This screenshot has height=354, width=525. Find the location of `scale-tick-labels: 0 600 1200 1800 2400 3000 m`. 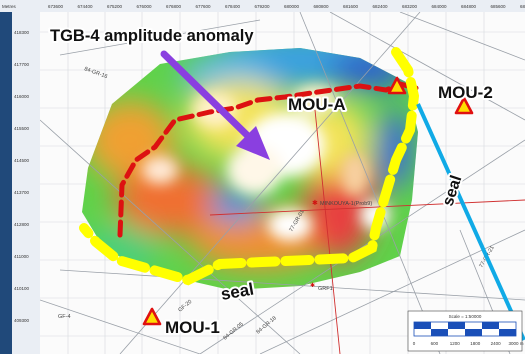

scale-tick-labels: 0 600 1200 1800 2400 3000 m is located at coordinates (468, 343).